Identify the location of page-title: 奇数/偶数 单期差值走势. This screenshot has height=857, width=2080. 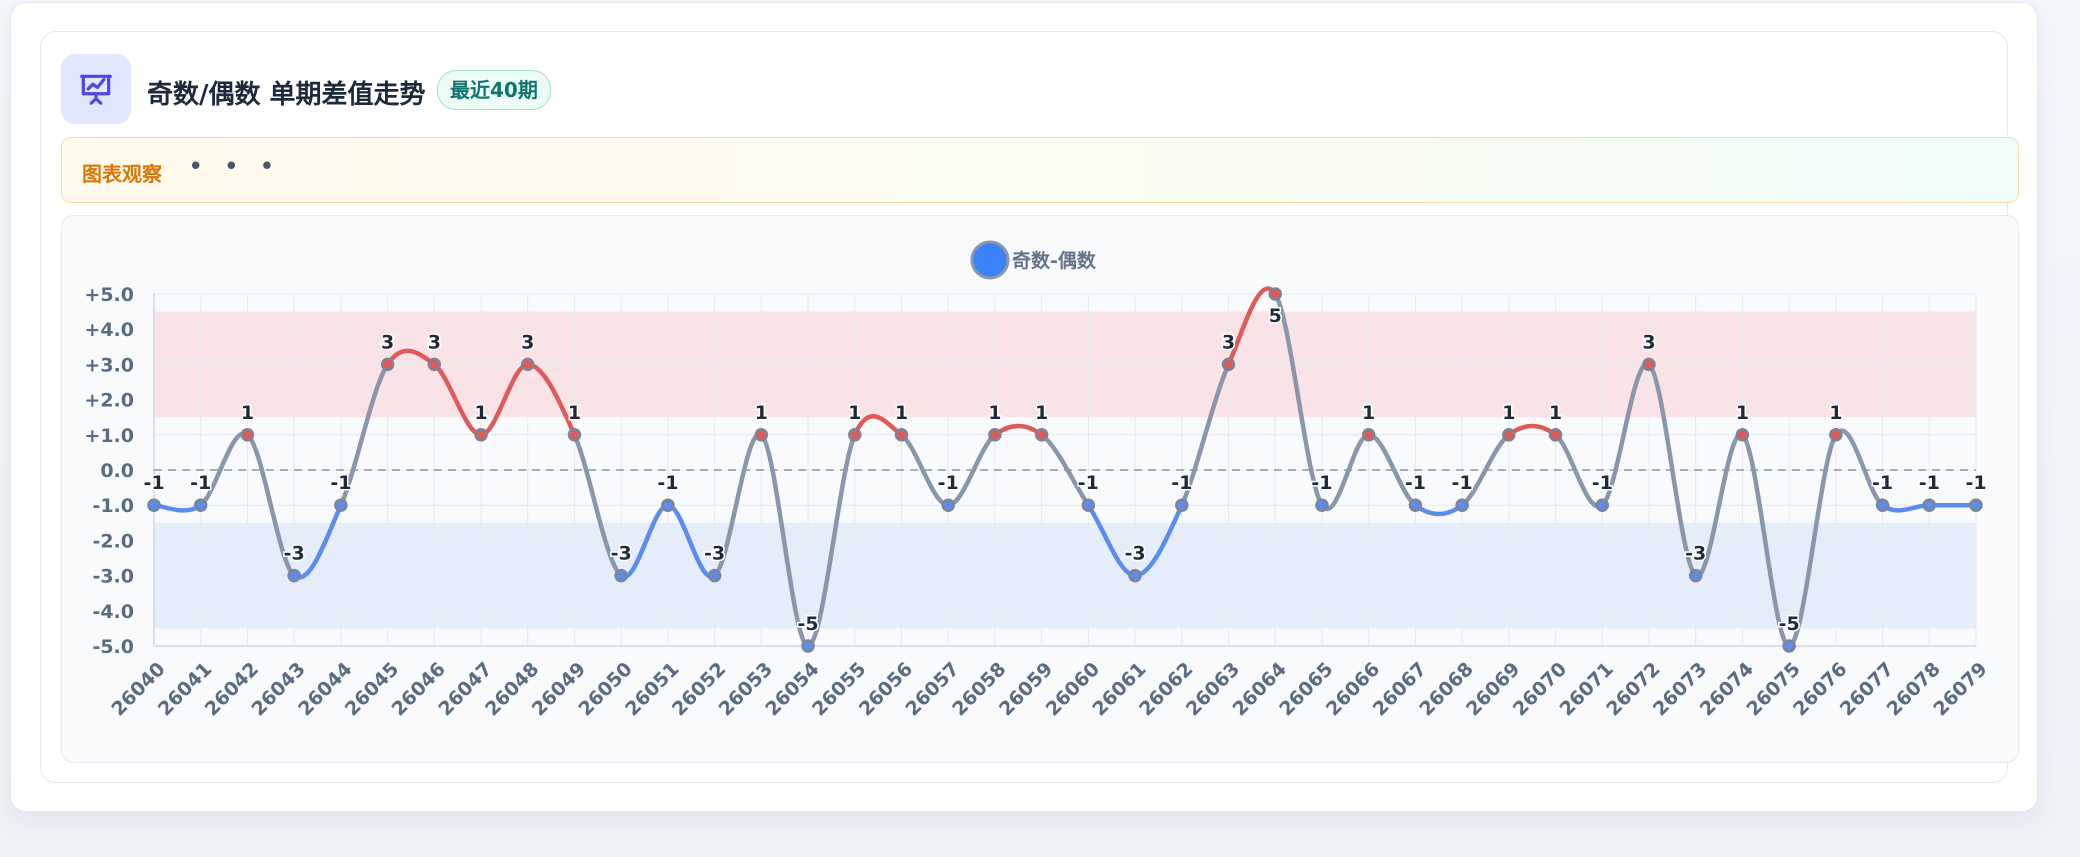
(286, 95).